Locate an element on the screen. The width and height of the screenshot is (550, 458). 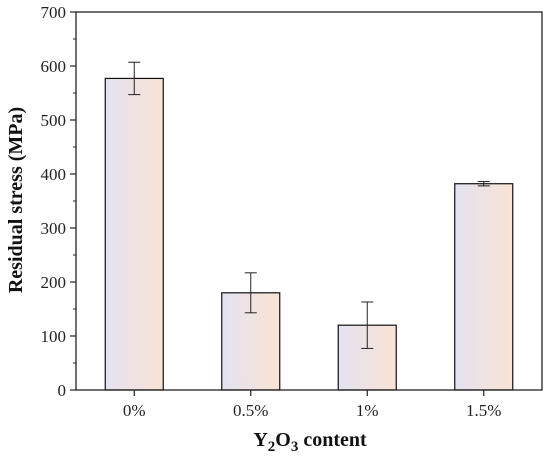
y-tick-label: 100 is located at coordinates (54, 336).